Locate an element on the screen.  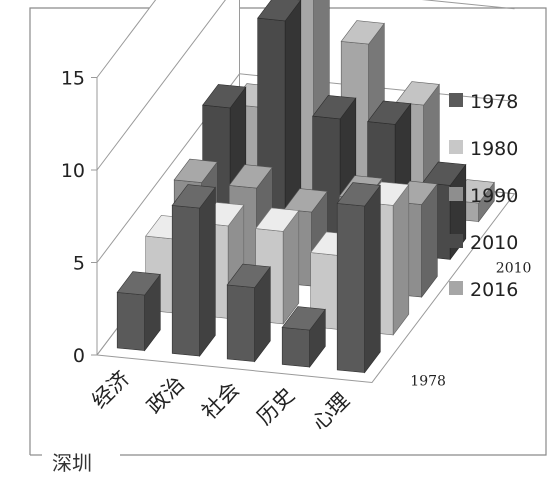
legend-item: 1980 is located at coordinates (483, 149).